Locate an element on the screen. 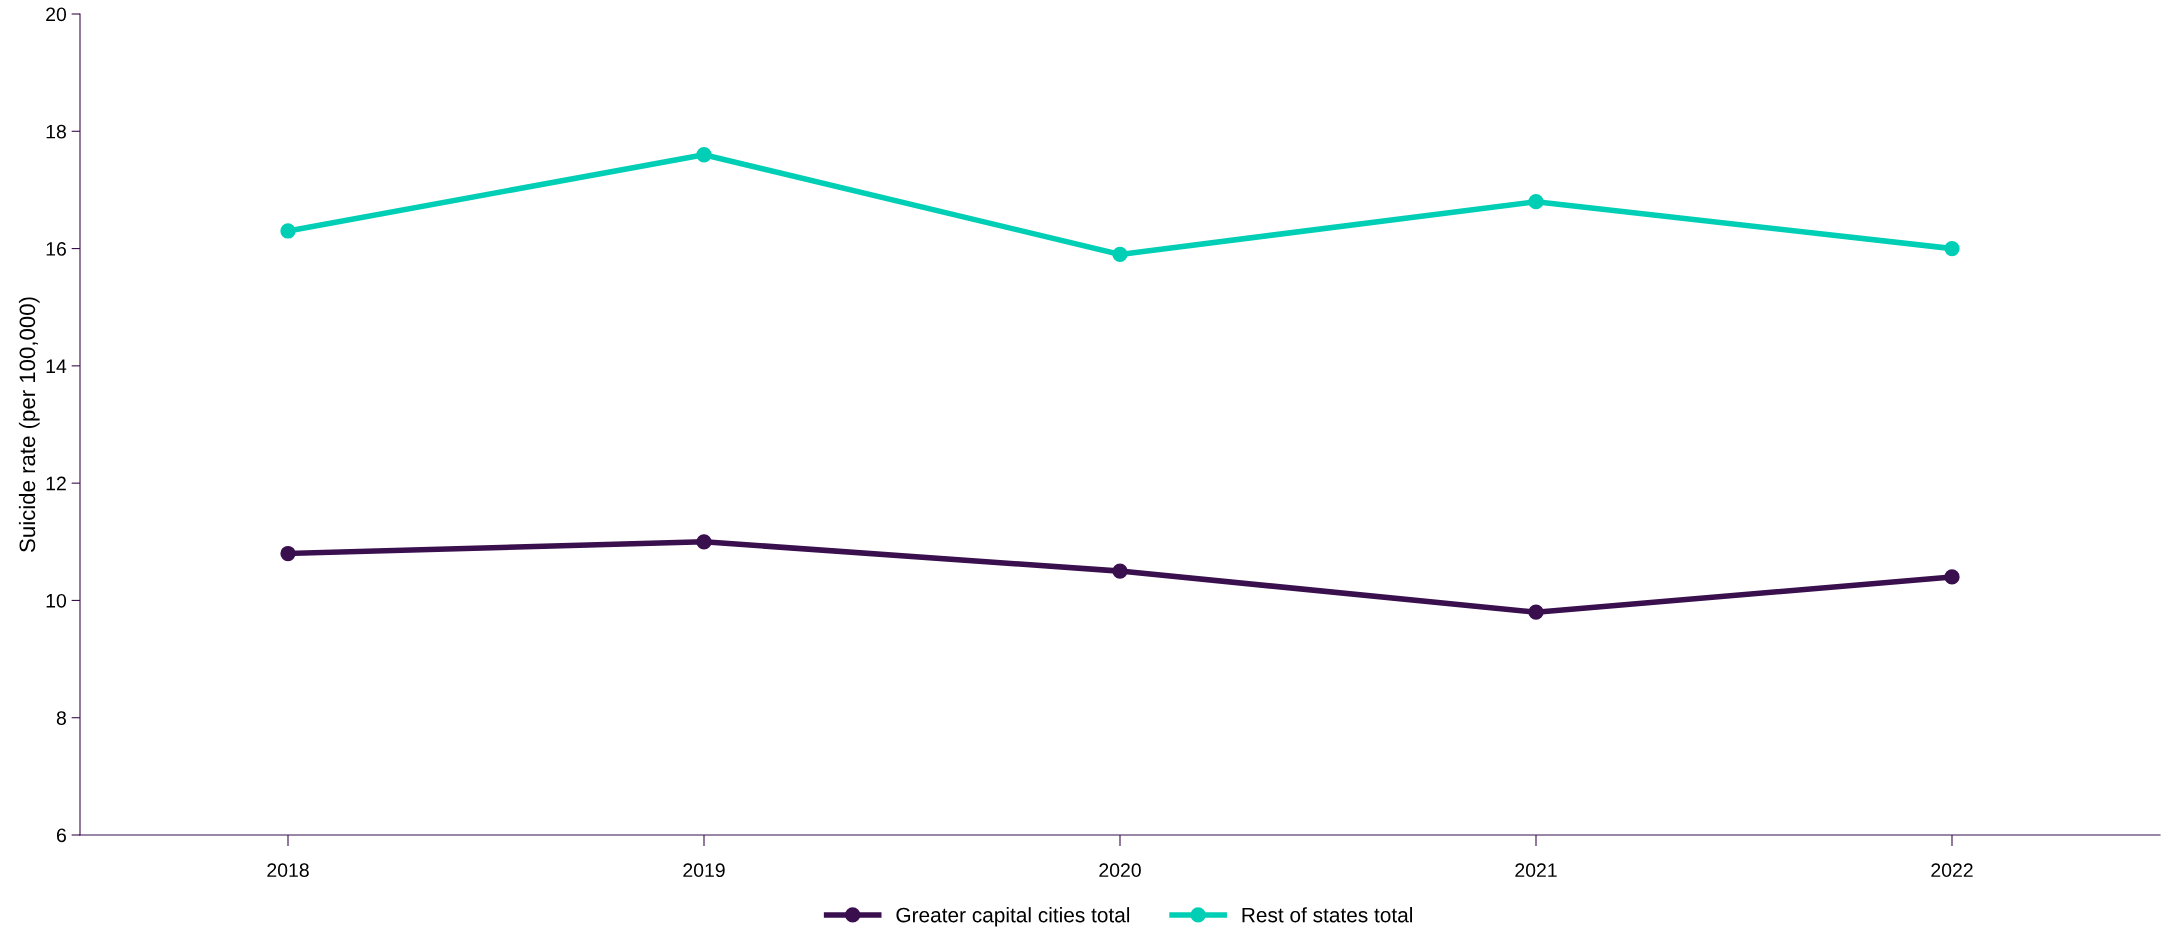 The image size is (2164, 937). x-tick-label: 2019 is located at coordinates (704, 870).